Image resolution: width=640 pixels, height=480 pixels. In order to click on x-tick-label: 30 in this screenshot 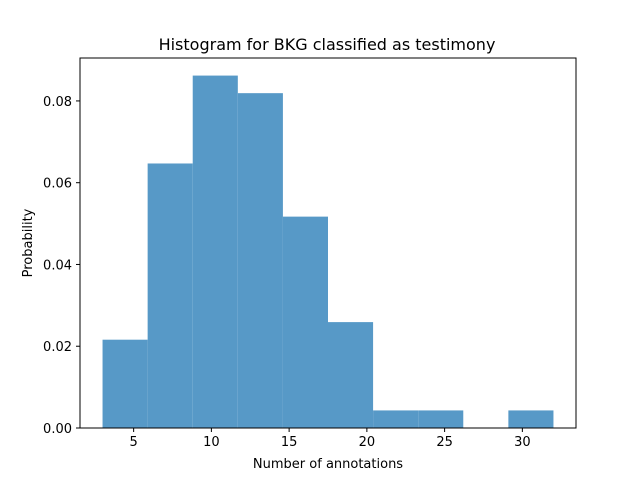, I will do `click(522, 442)`.